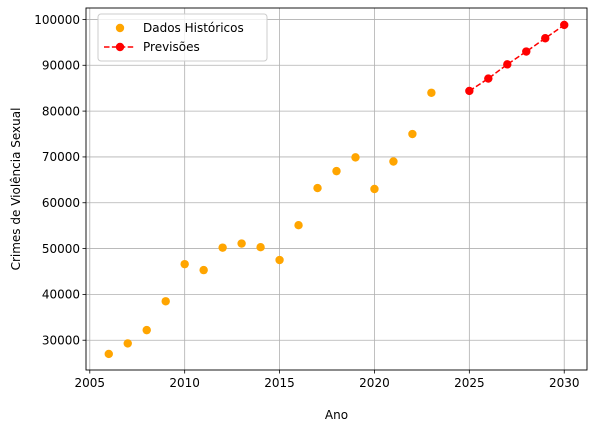 The width and height of the screenshot is (597, 432). Describe the element at coordinates (120, 28) in the screenshot. I see `legend-marker-historicos` at that location.